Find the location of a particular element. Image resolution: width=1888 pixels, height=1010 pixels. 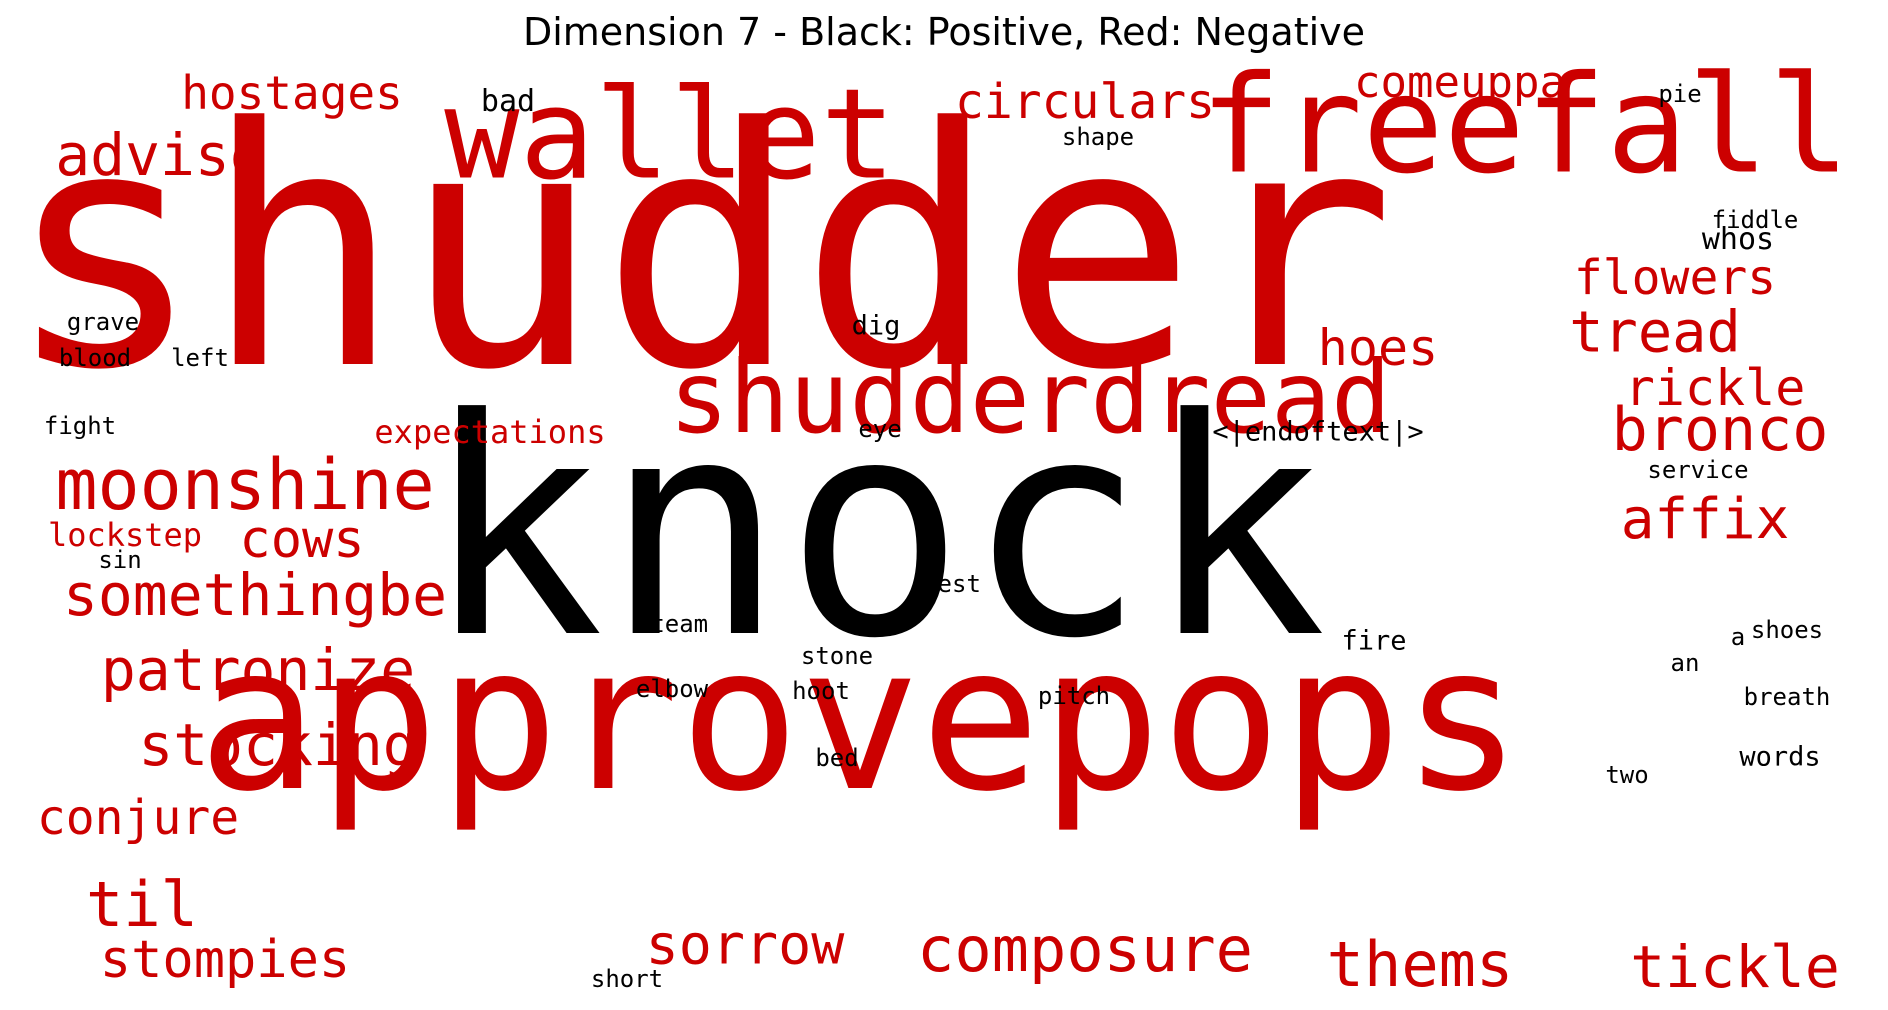

word-service: service is located at coordinates (1698, 470).